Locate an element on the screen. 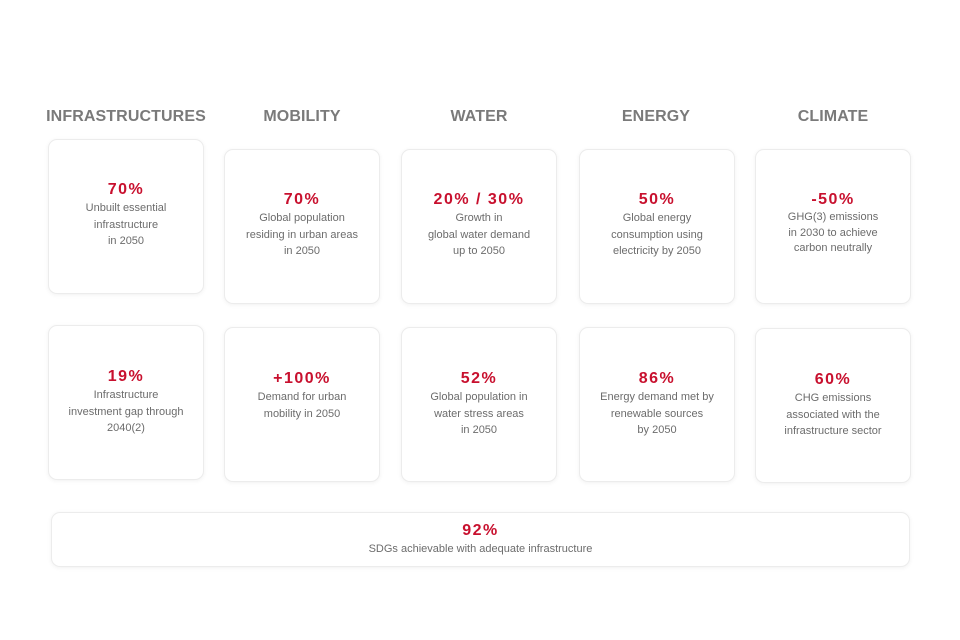 This screenshot has height=640, width=960. stat-card-mobility-2: +100% Demand for urban mobility in 2050 is located at coordinates (302, 404).